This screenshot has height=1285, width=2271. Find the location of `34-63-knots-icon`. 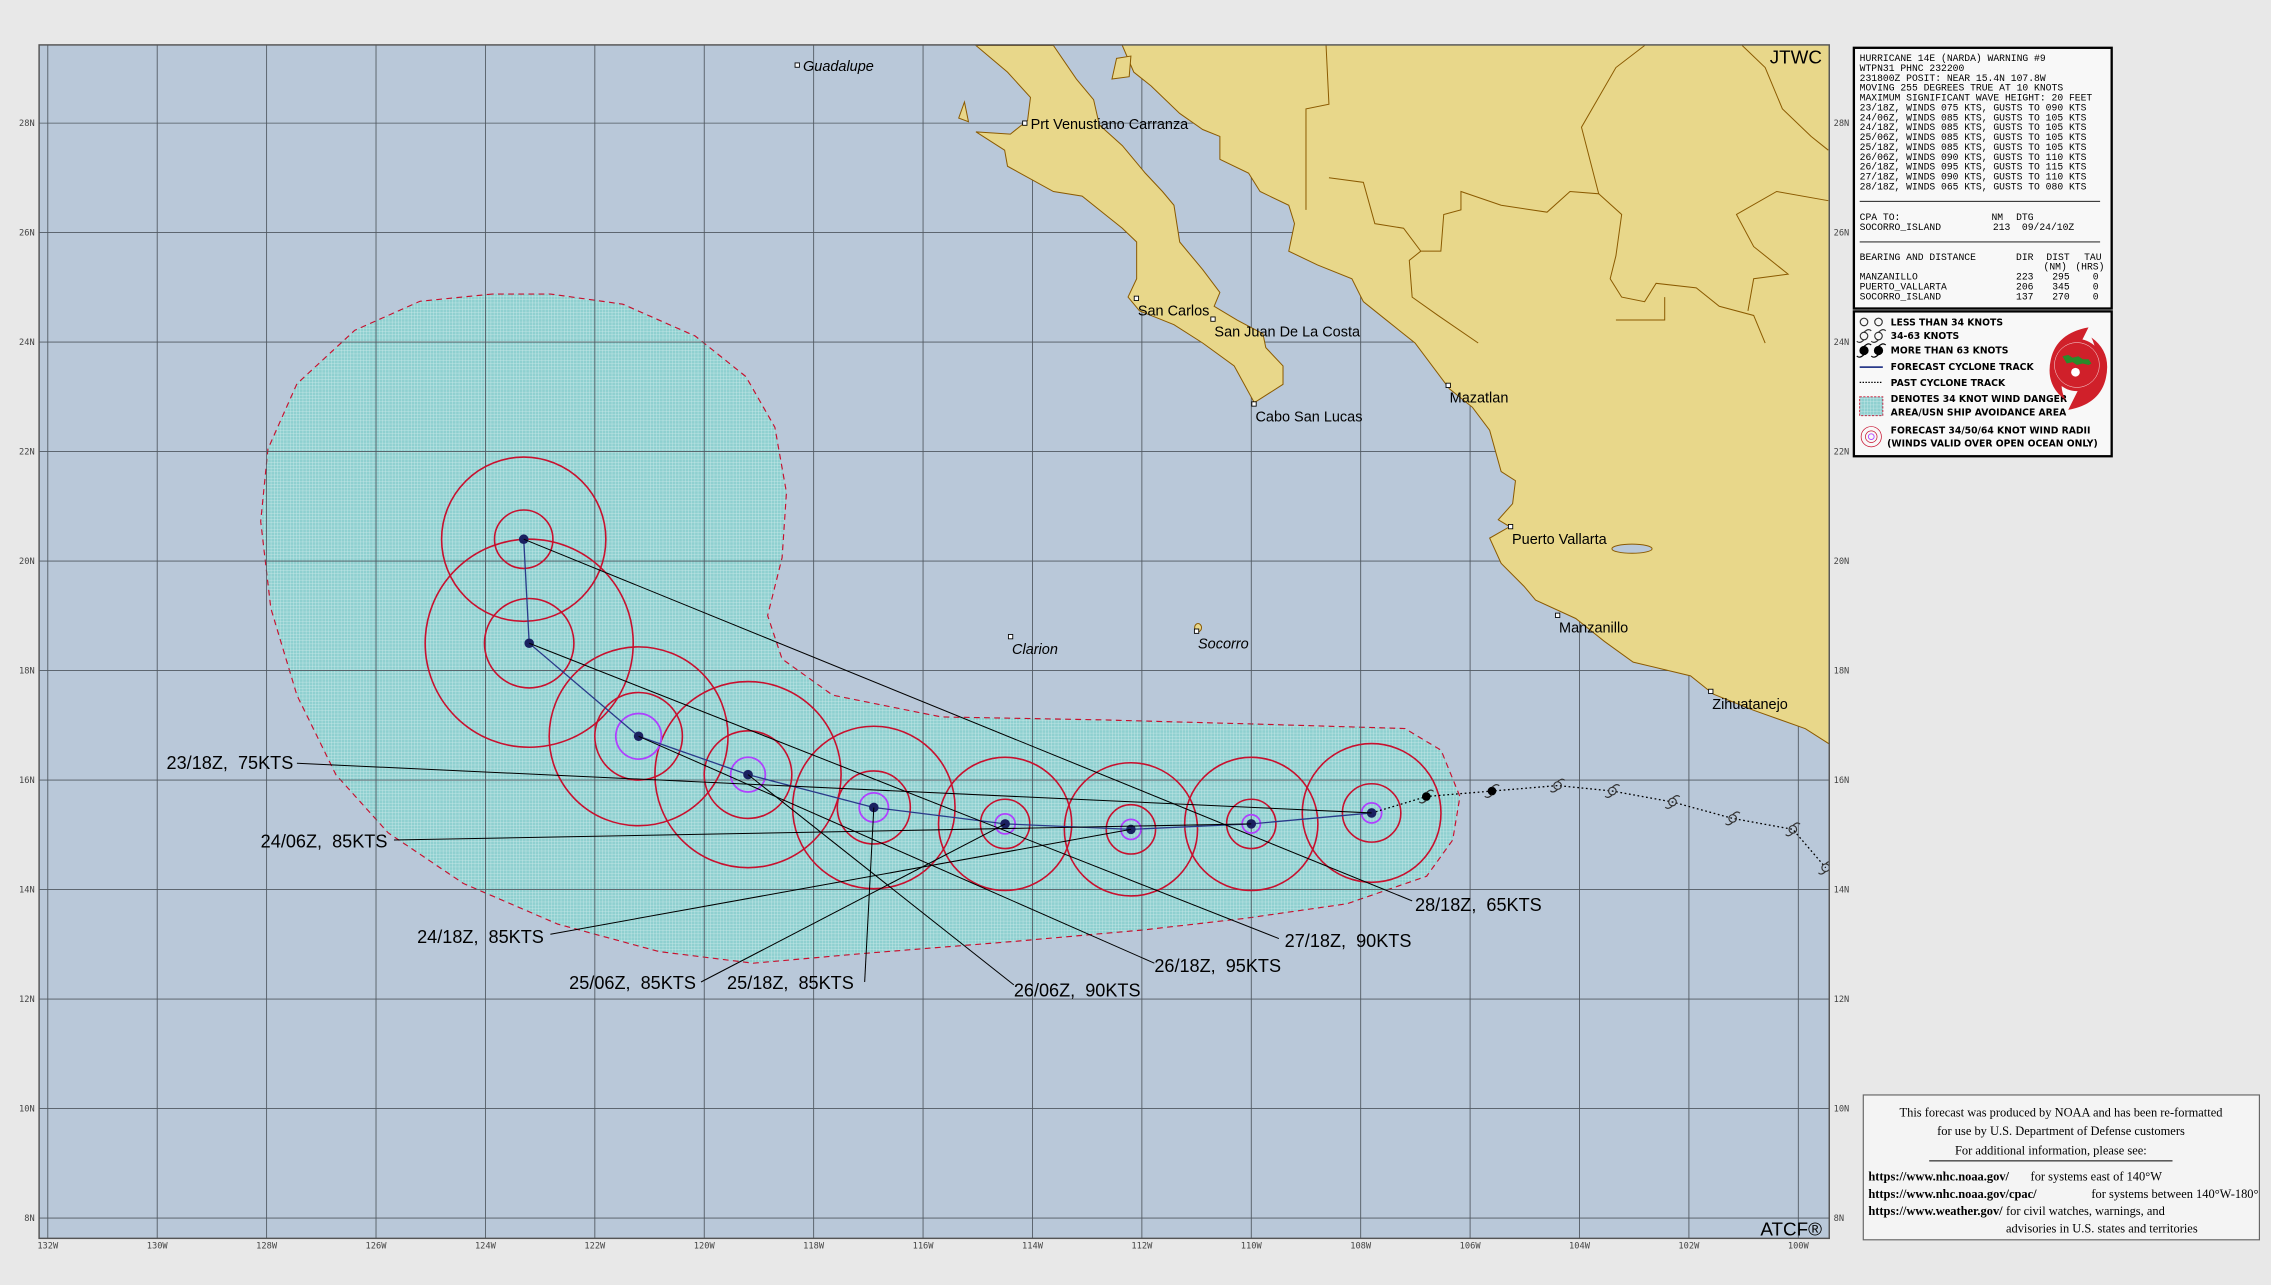

34-63-knots-icon is located at coordinates (1871, 336).